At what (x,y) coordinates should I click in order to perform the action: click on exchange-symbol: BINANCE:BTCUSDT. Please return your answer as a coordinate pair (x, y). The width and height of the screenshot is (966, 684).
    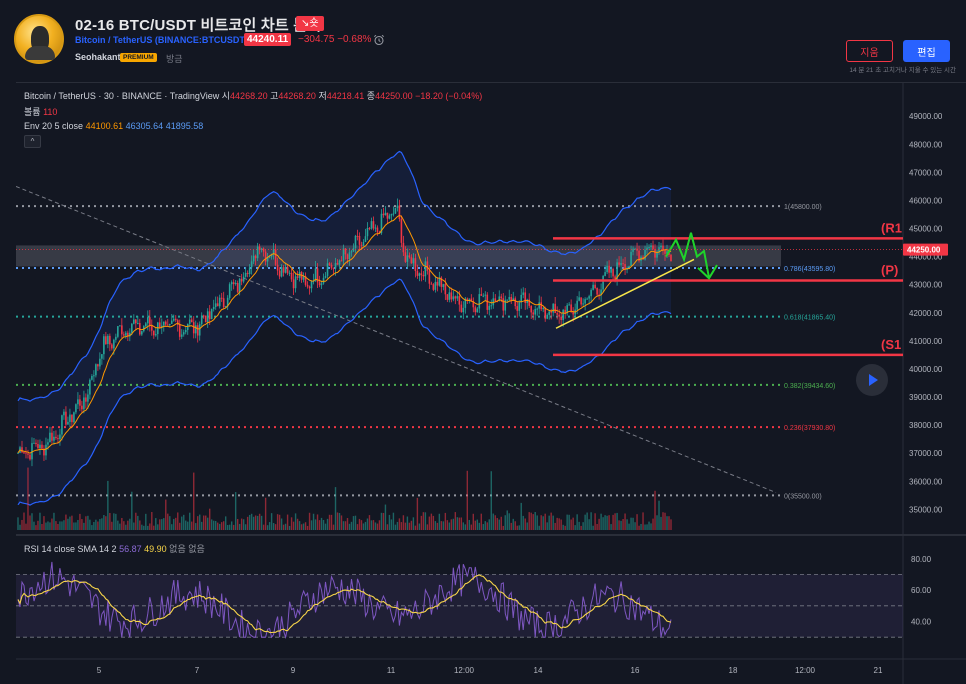
    Looking at the image, I should click on (201, 40).